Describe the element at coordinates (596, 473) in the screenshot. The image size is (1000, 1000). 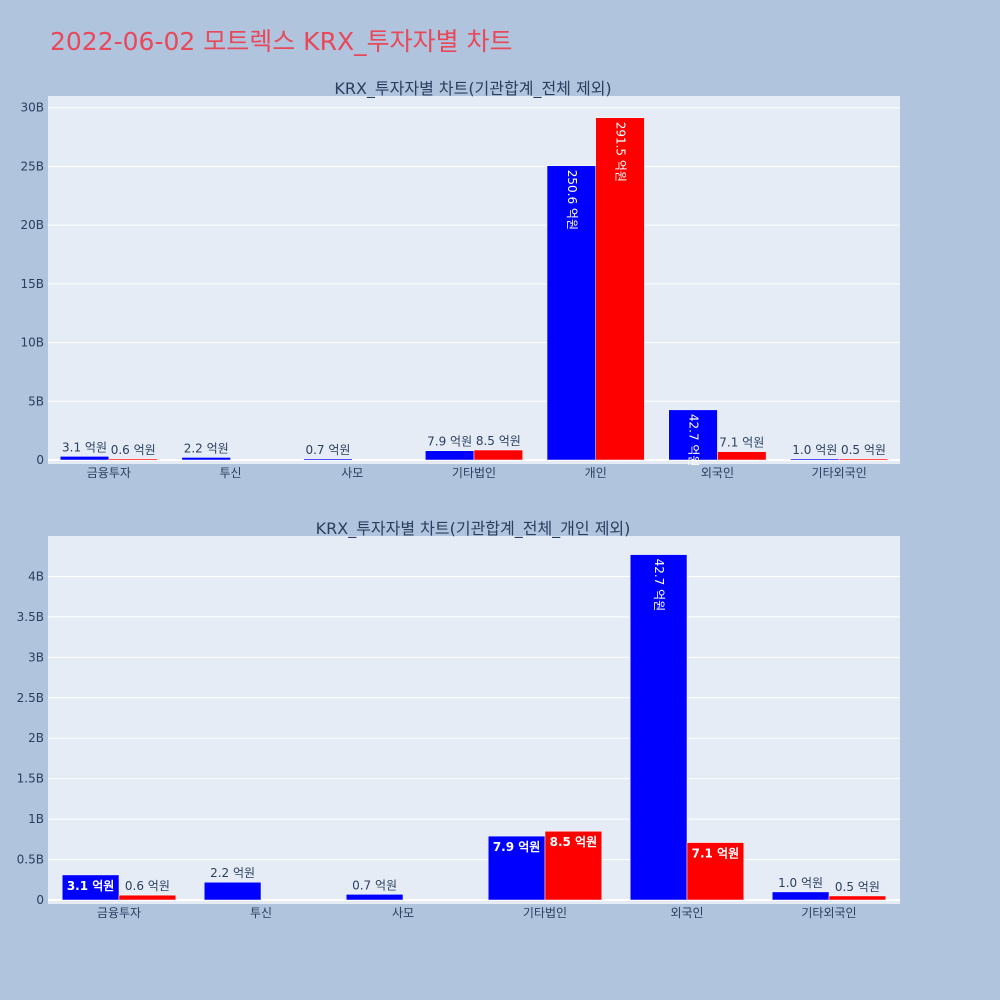
I see `x-tick-label: 개인` at that location.